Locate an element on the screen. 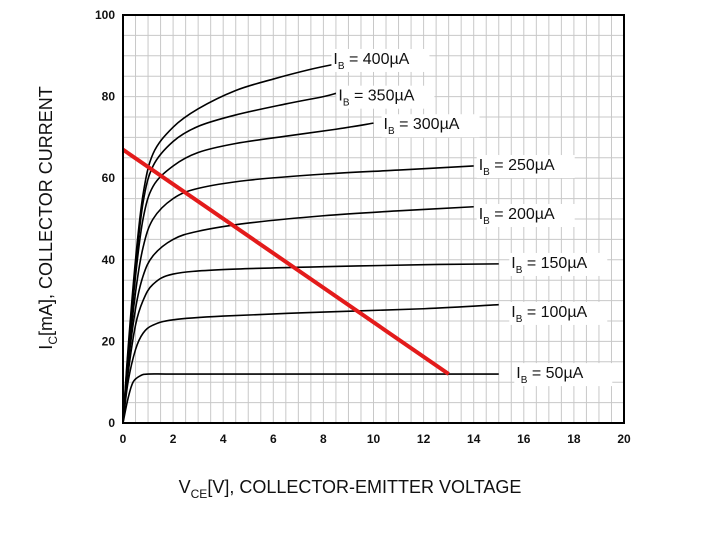 Image resolution: width=702 pixels, height=538 pixels. y-tick-labels: 0 20 40 60 80 100 is located at coordinates (105, 219).